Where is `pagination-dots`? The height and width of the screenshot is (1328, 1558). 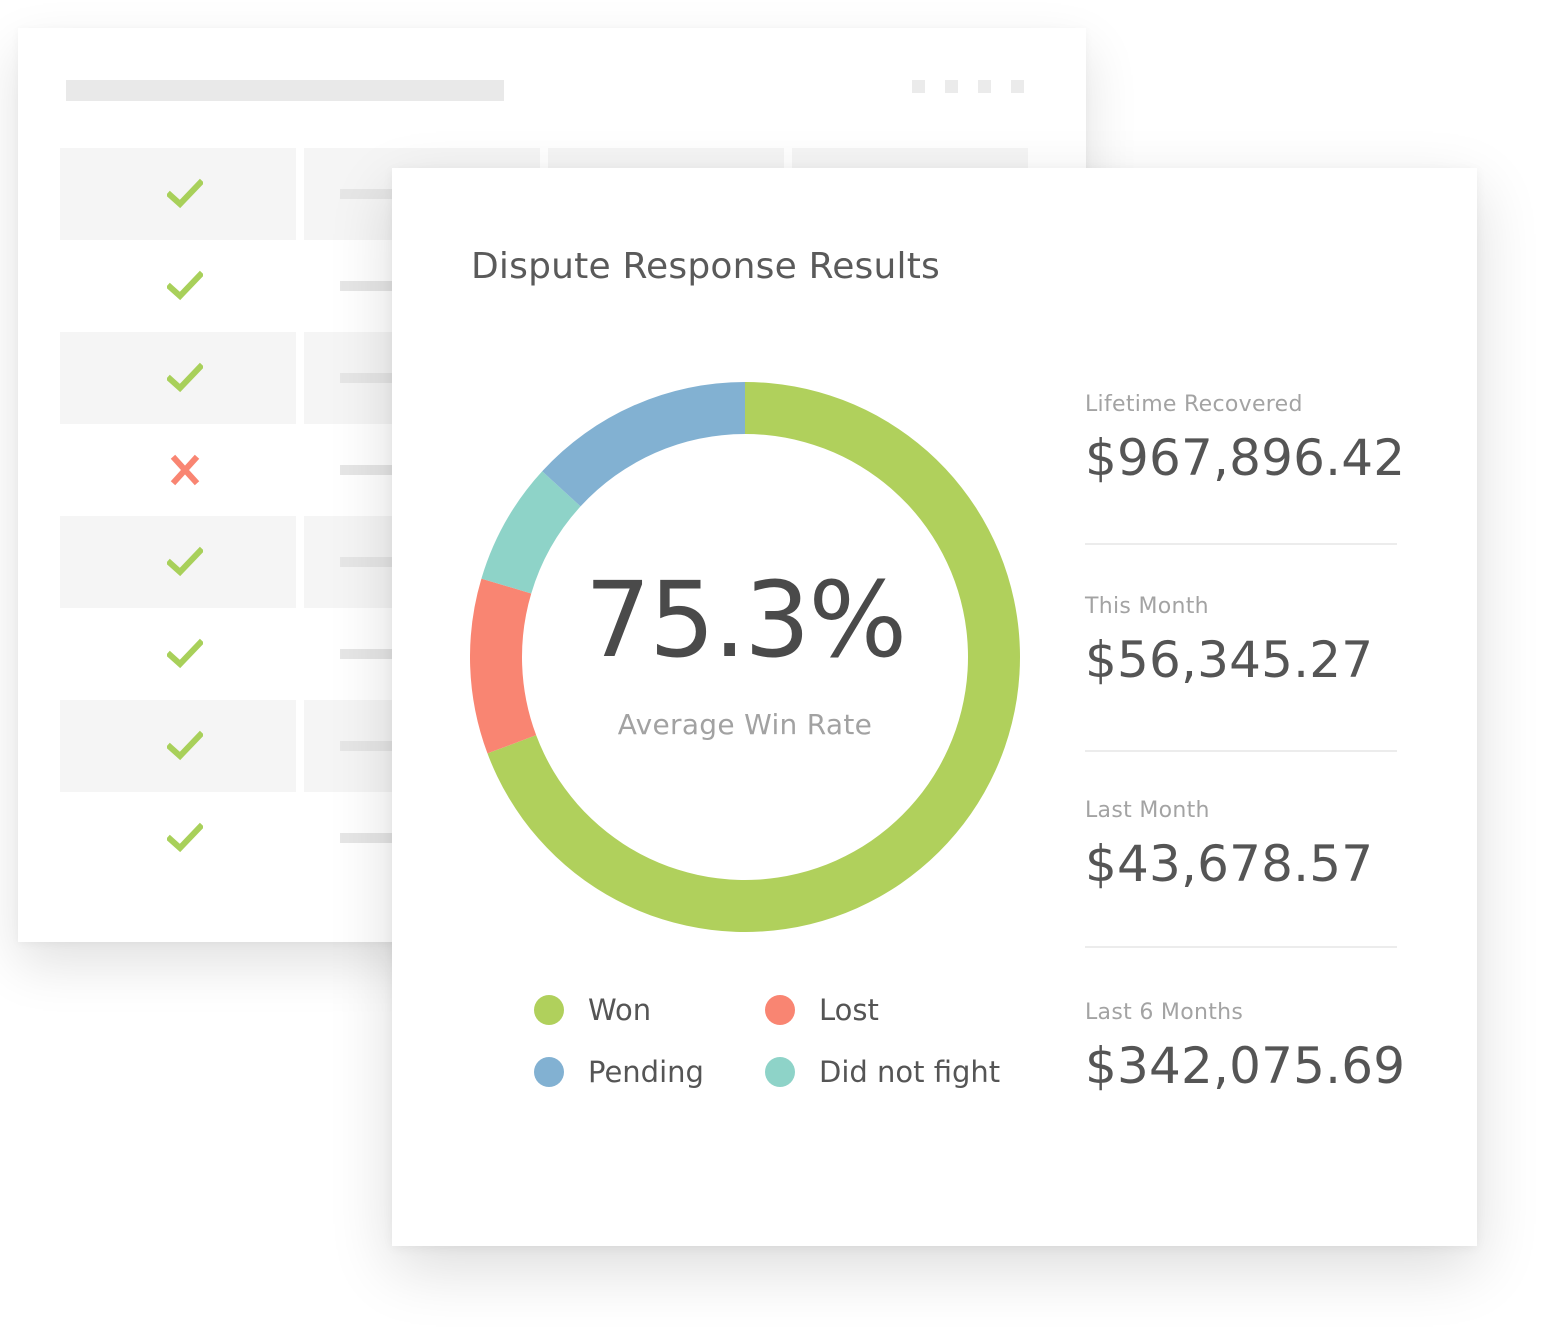 pagination-dots is located at coordinates (968, 86).